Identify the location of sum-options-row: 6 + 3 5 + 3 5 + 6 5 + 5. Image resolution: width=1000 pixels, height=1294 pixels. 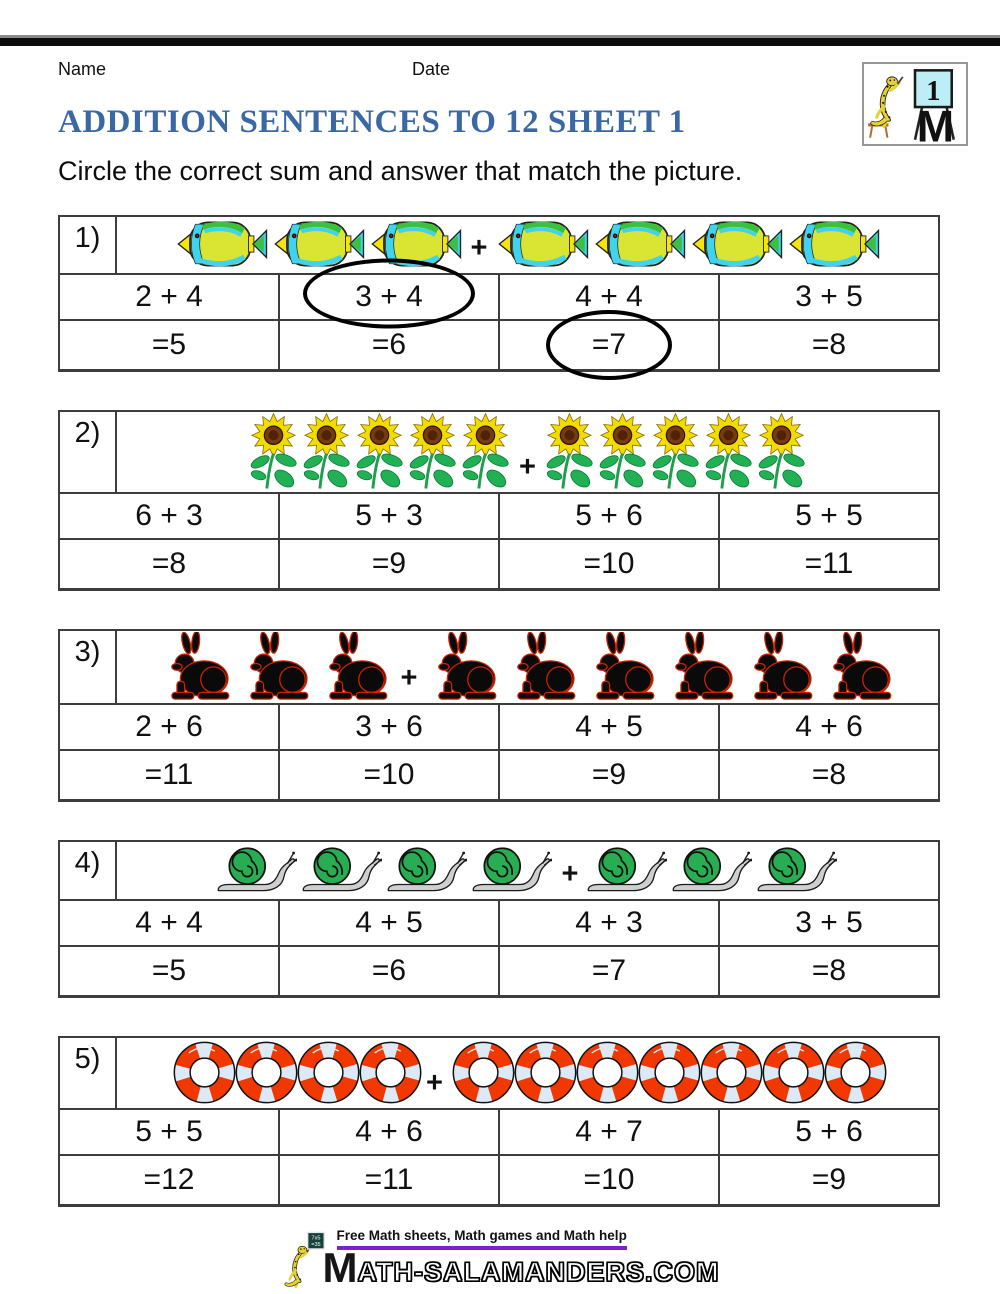
(499, 517).